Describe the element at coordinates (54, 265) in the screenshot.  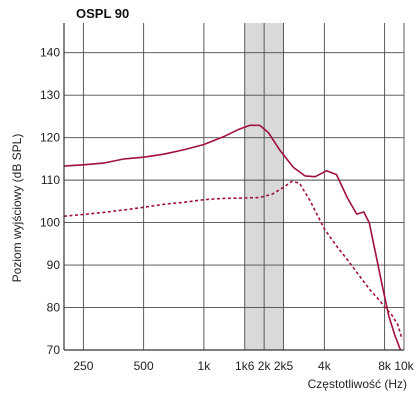
I see `y-tick-label: 90` at that location.